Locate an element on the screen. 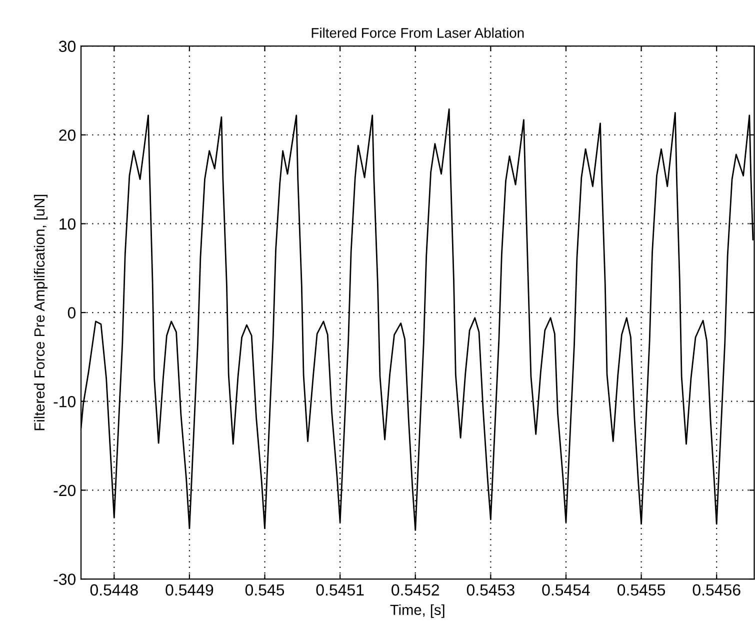 The image size is (755, 636). y-tick-label: 10 is located at coordinates (68, 224).